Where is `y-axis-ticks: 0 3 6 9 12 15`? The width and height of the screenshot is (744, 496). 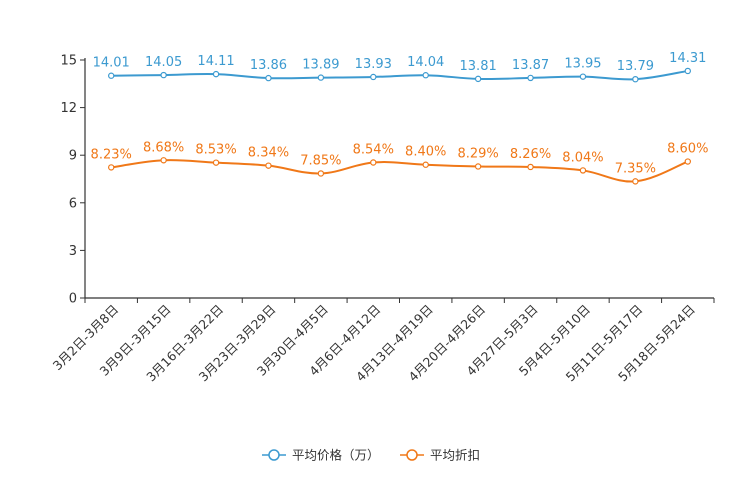
y-axis-ticks: 0 3 6 9 12 15 is located at coordinates (72, 180).